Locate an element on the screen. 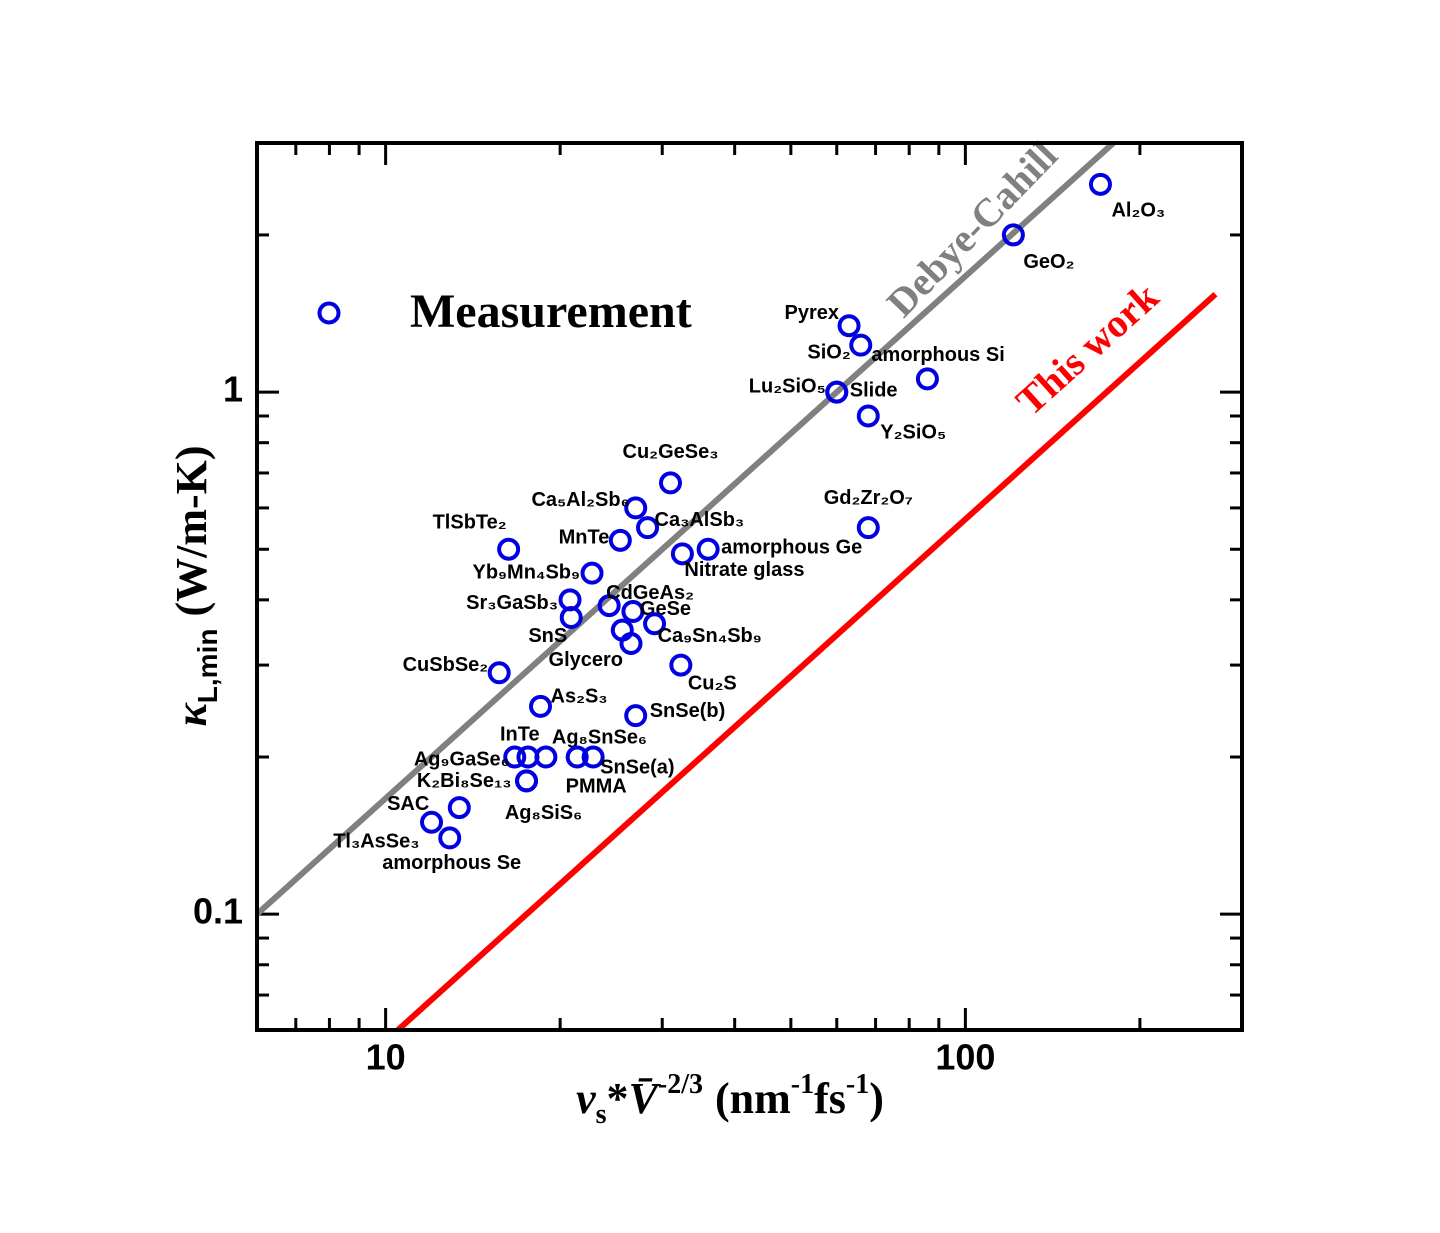  x-tick-label: 100 is located at coordinates (965, 1057).